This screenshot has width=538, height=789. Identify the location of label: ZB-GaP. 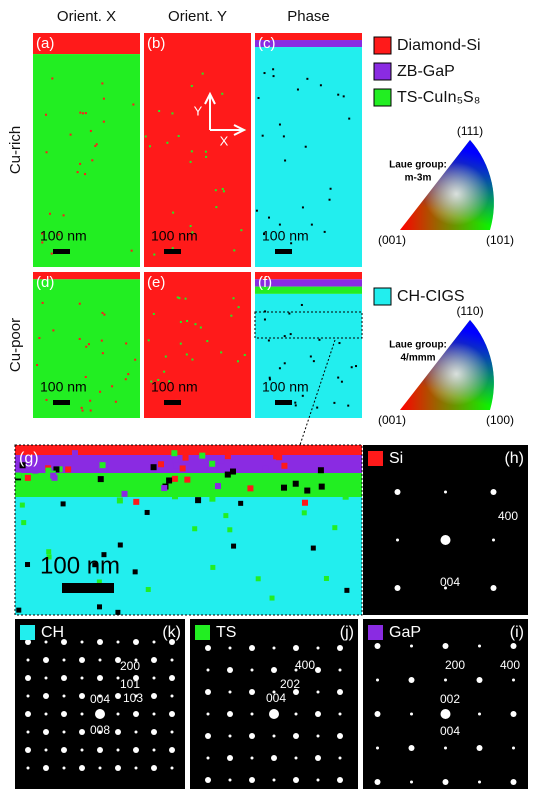
(426, 71).